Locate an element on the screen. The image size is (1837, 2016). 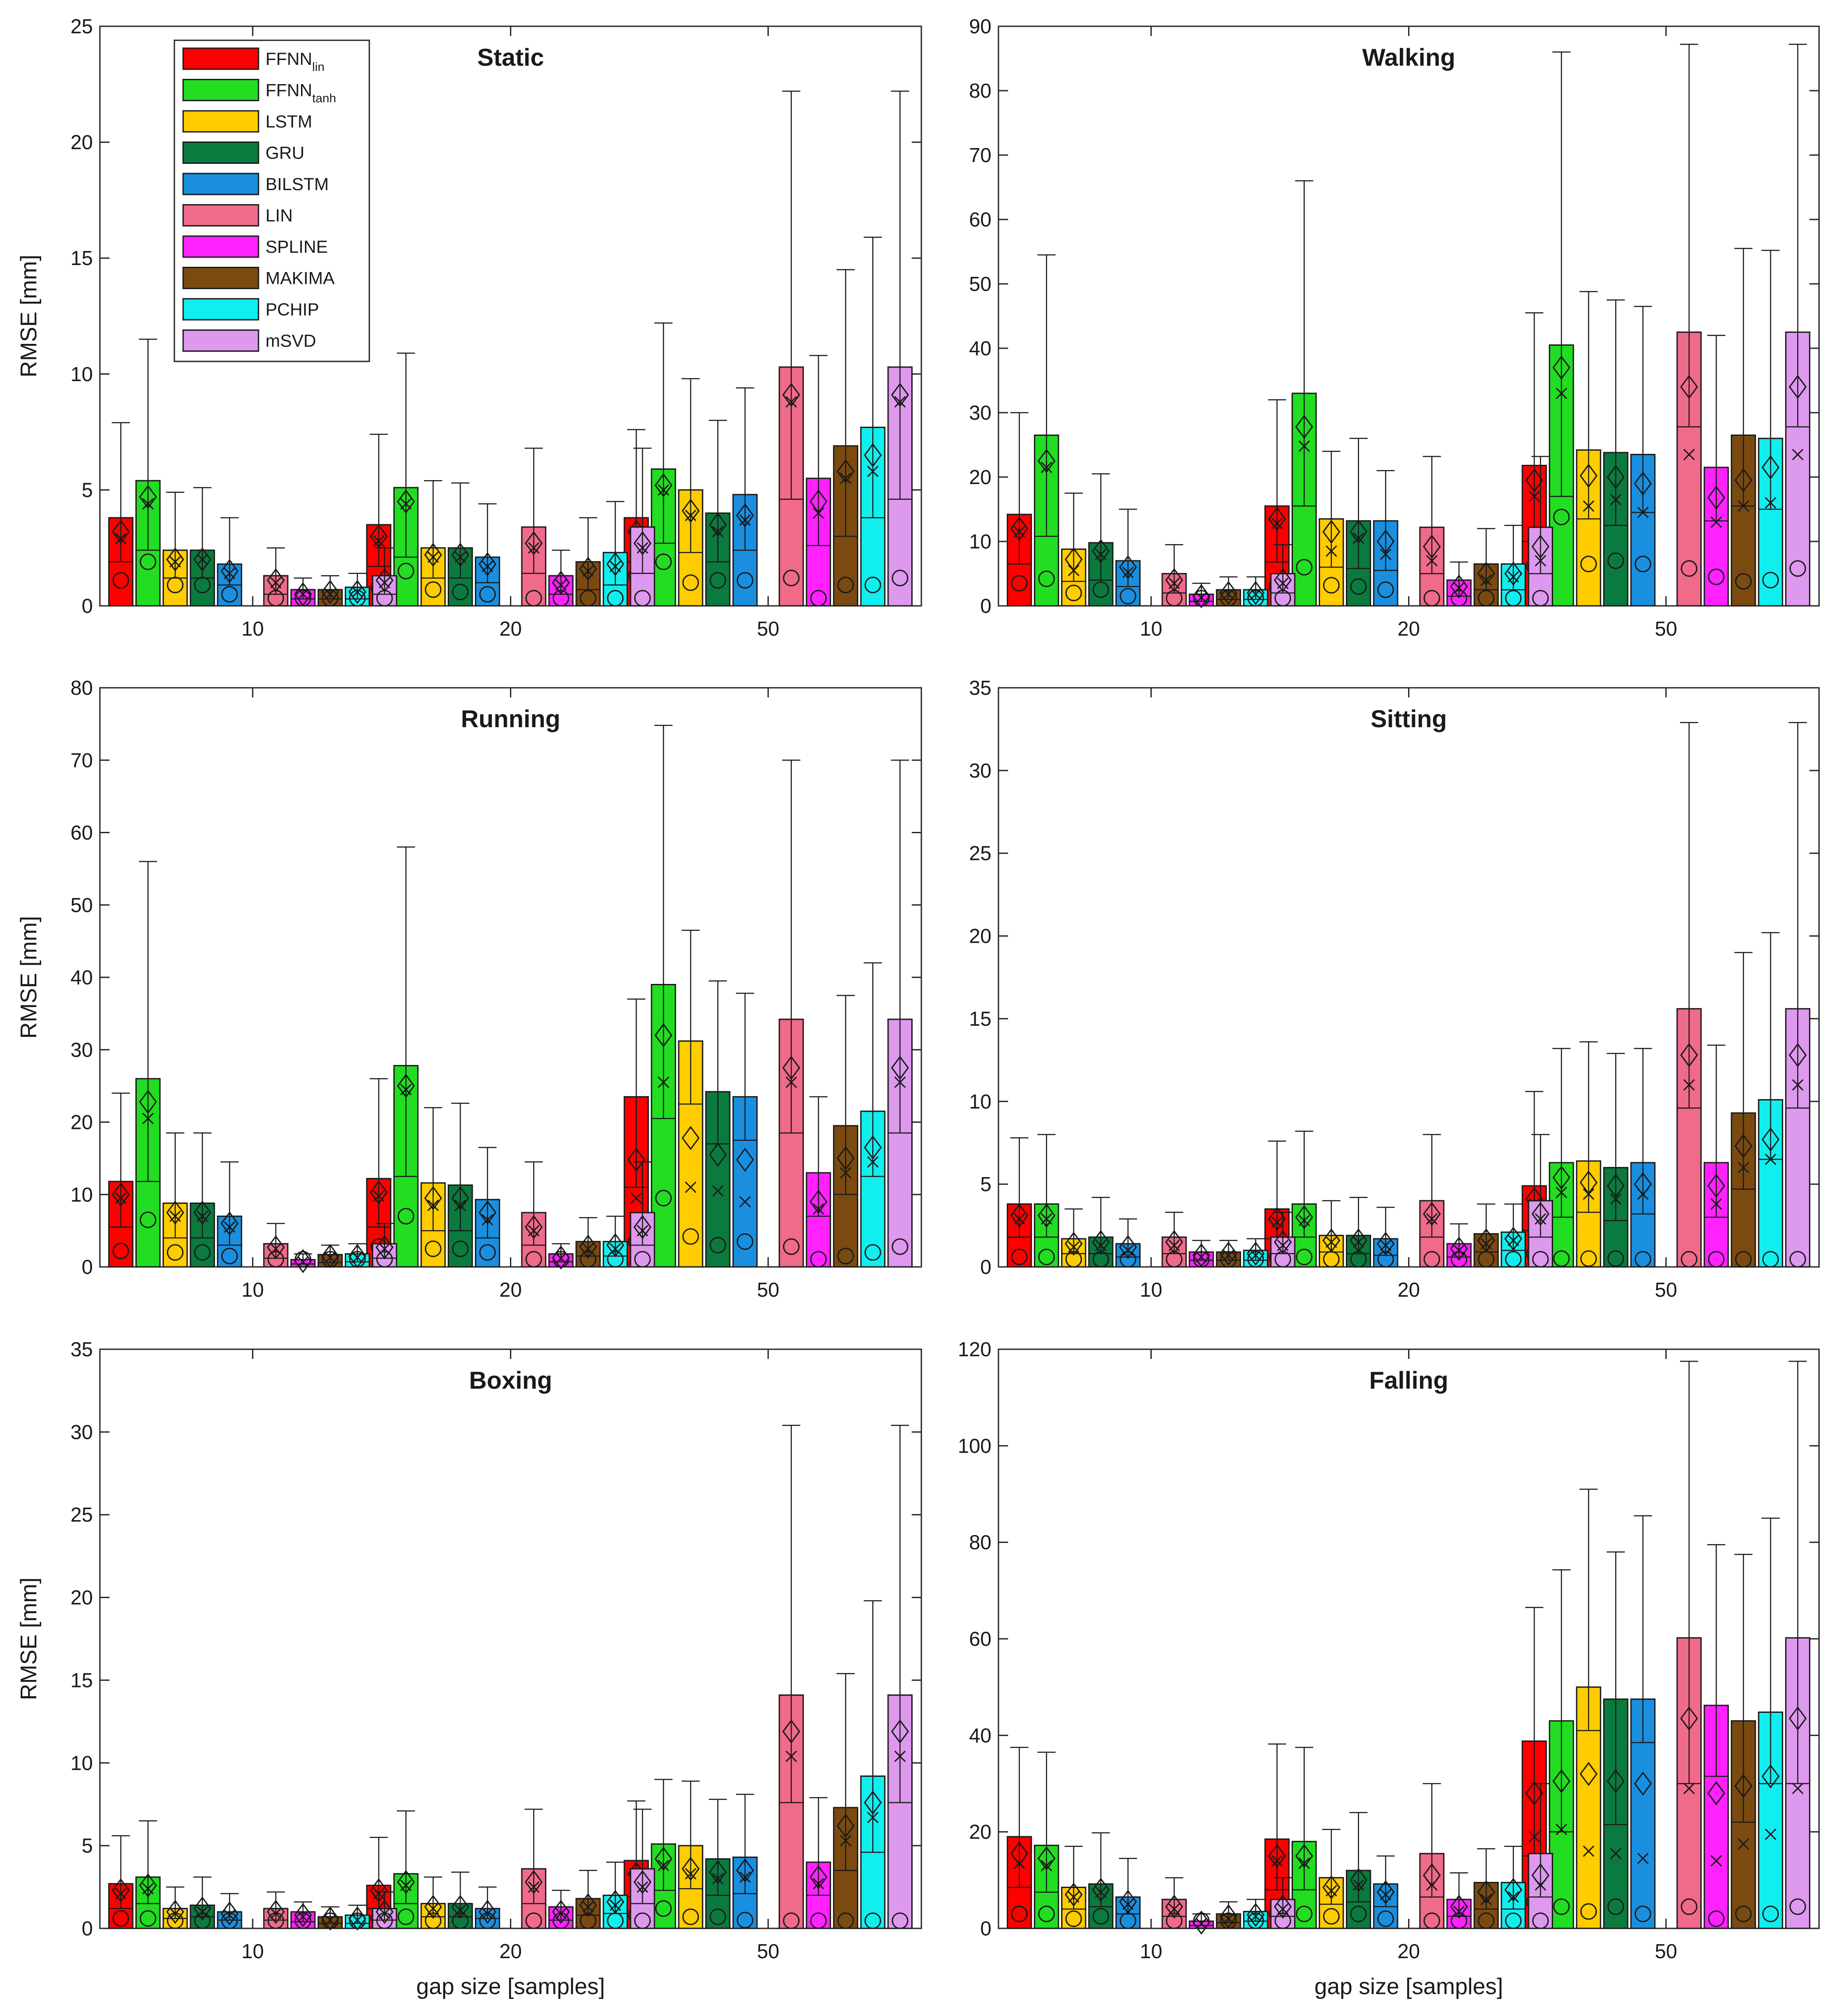
bar-running-spline-50-mean-marker is located at coordinates (819, 1201).